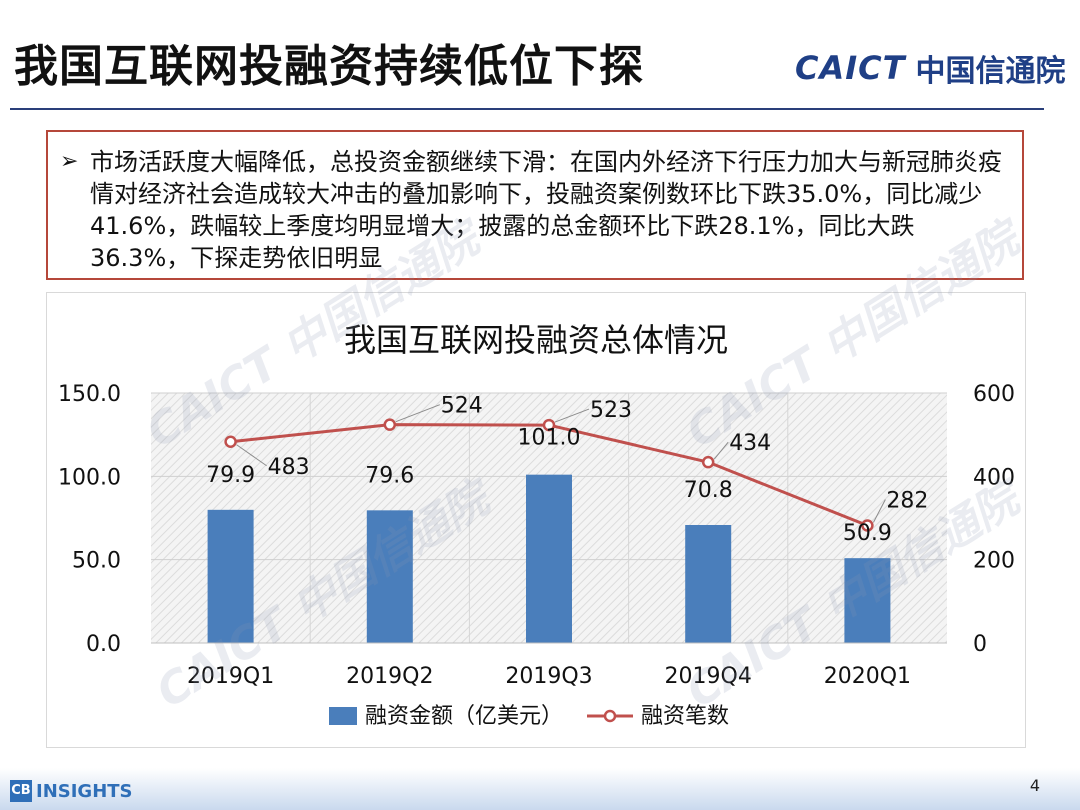  What do you see at coordinates (343, 716) in the screenshot?
I see `legend-swatch-bar` at bounding box center [343, 716].